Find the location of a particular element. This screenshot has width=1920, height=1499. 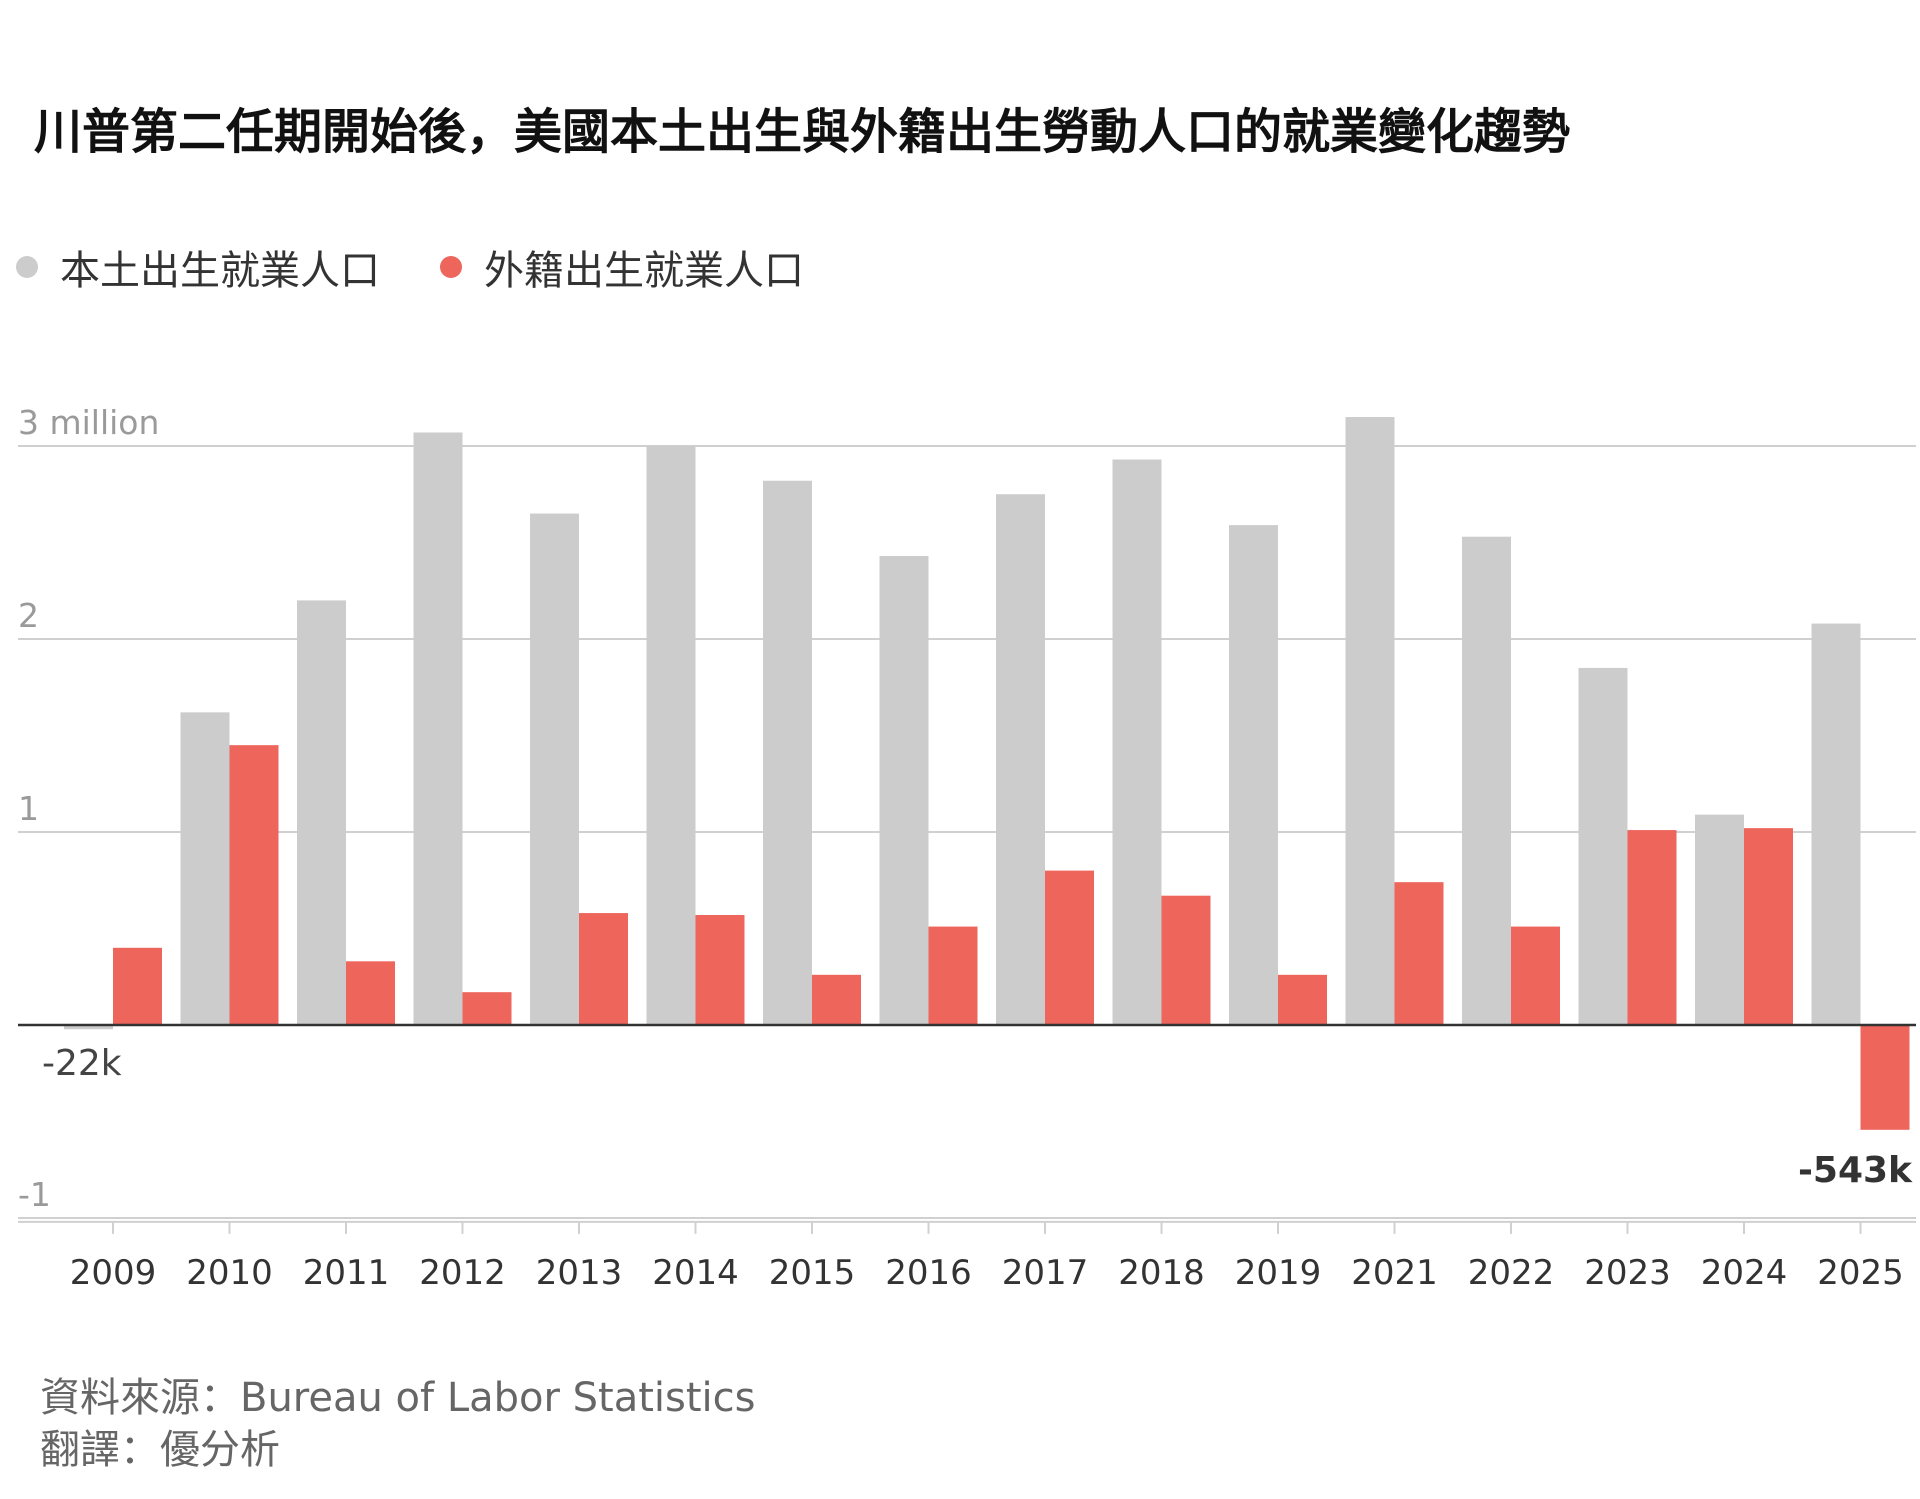

source-note: 資料來源：Bureau of Labor Statistics is located at coordinates (398, 1398).